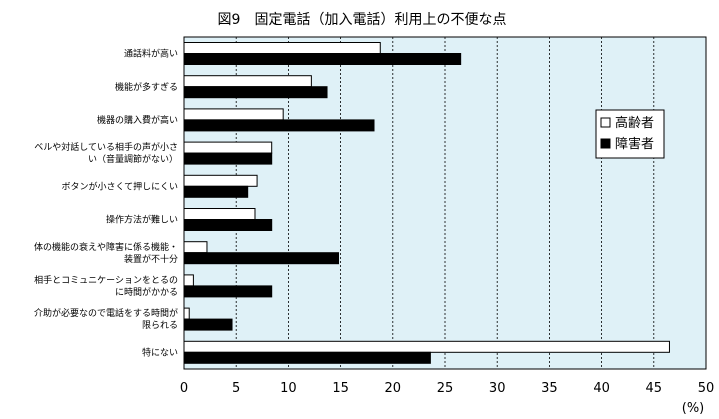 This screenshot has height=419, width=719. What do you see at coordinates (106, 247) in the screenshot?
I see `category-label: 体の機能の衰えや障害に係る機能・` at bounding box center [106, 247].